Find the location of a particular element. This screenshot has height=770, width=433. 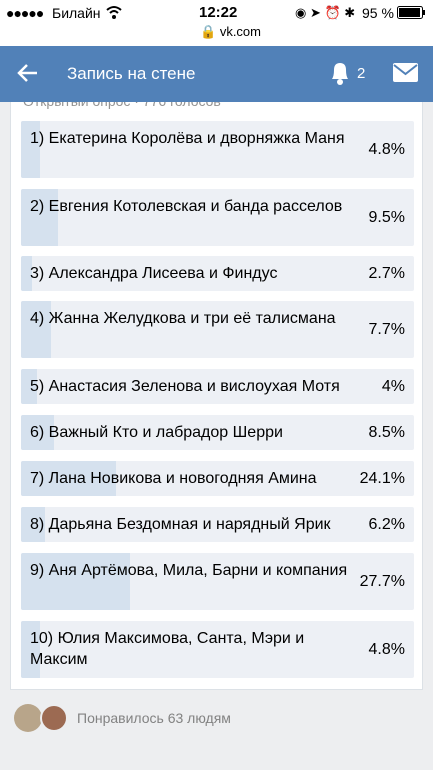

url-text: vk.com is located at coordinates (240, 31).